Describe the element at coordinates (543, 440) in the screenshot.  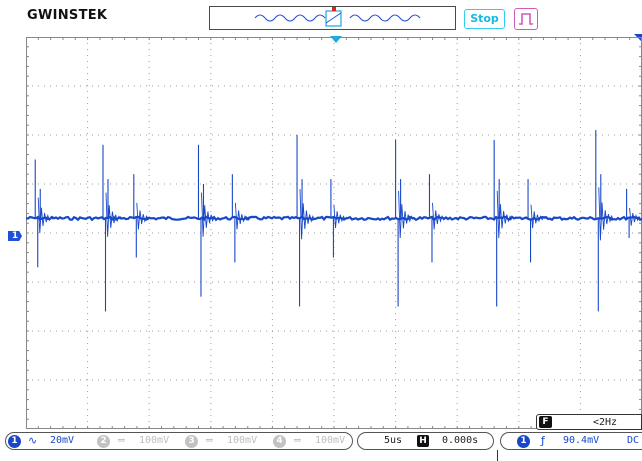
I see `rising-edge-icon: ƒ` at that location.